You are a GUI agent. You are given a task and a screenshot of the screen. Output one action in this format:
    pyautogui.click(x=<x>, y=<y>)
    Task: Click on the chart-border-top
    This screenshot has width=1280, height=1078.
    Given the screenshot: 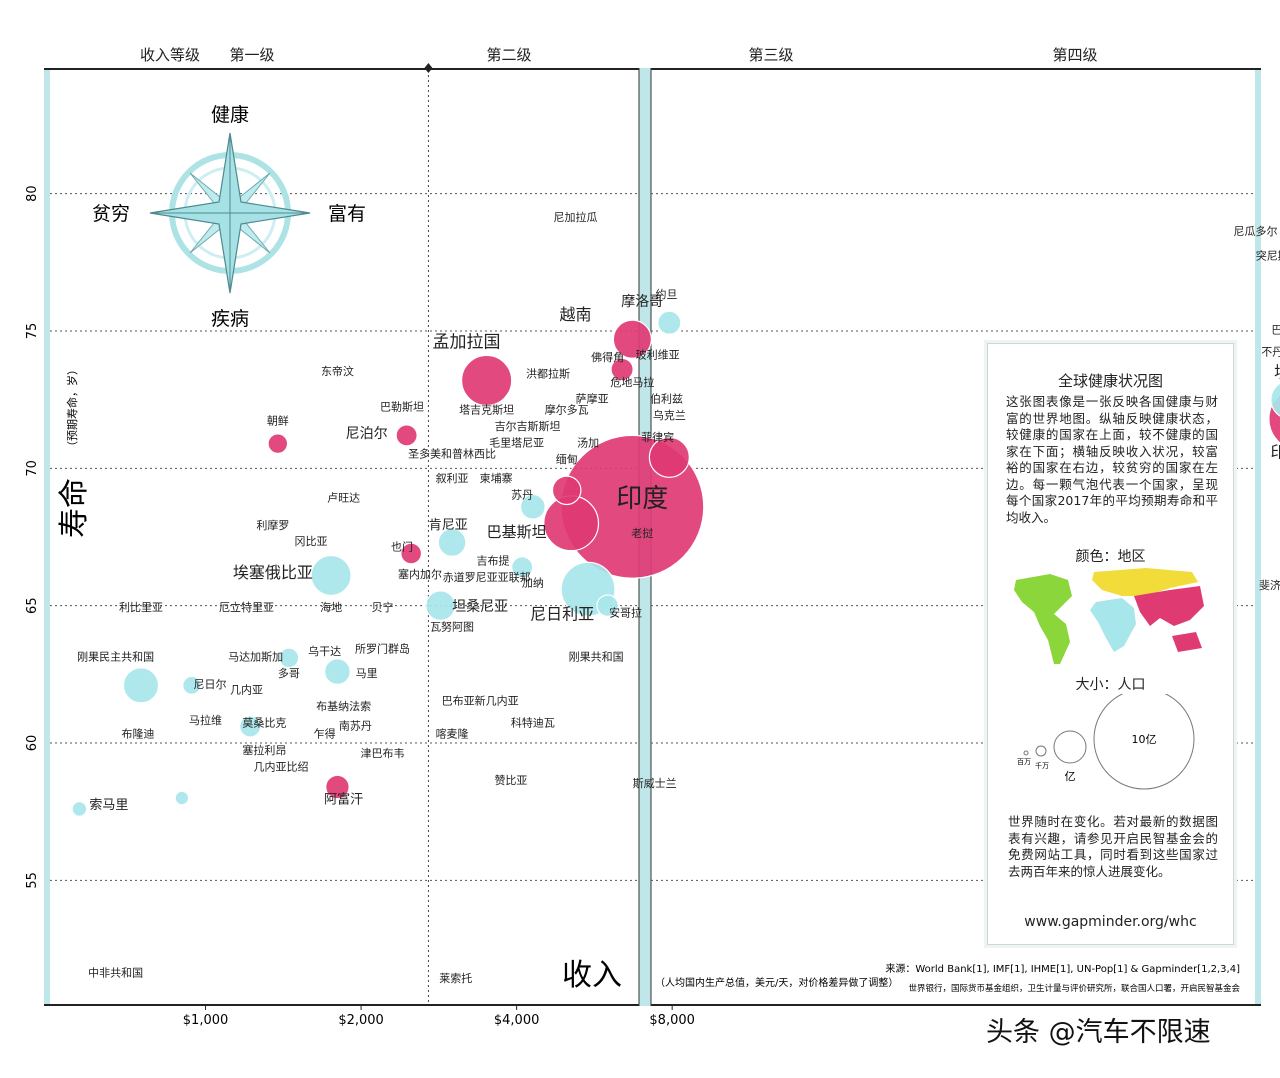 What is the action you would take?
    pyautogui.click(x=652, y=69)
    